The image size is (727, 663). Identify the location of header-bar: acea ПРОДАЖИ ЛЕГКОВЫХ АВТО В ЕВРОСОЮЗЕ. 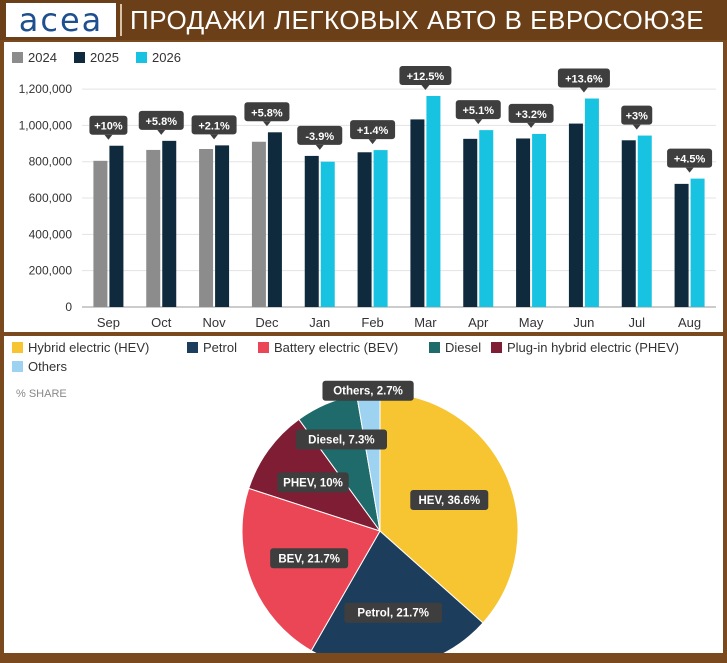
(363, 20).